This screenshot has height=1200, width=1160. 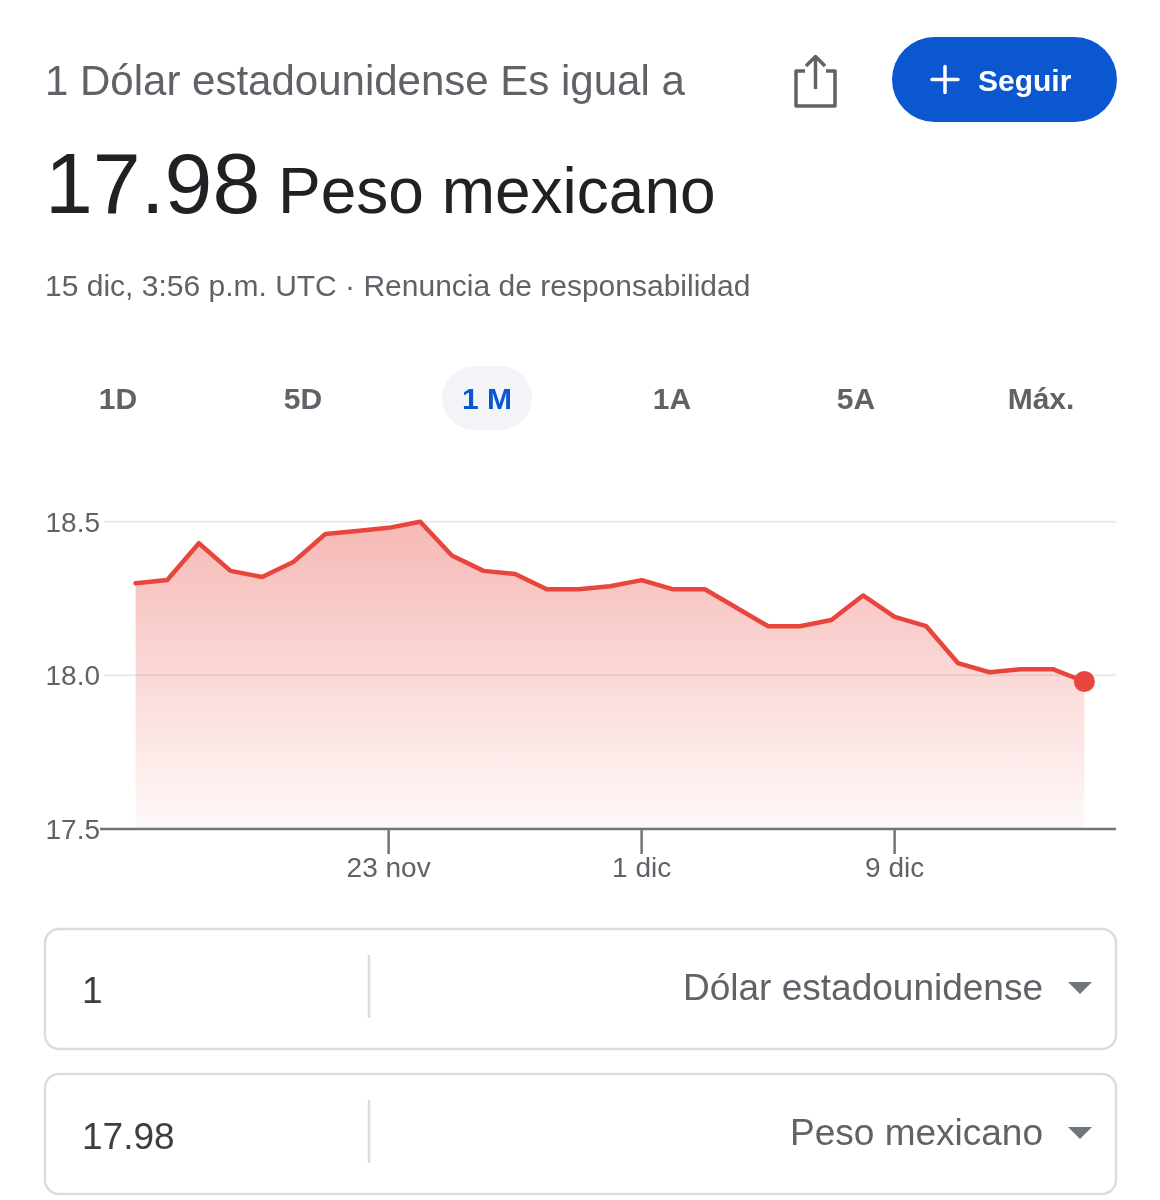 What do you see at coordinates (380, 183) in the screenshot?
I see `chart-subtitle: 17.98 Peso mexicano` at bounding box center [380, 183].